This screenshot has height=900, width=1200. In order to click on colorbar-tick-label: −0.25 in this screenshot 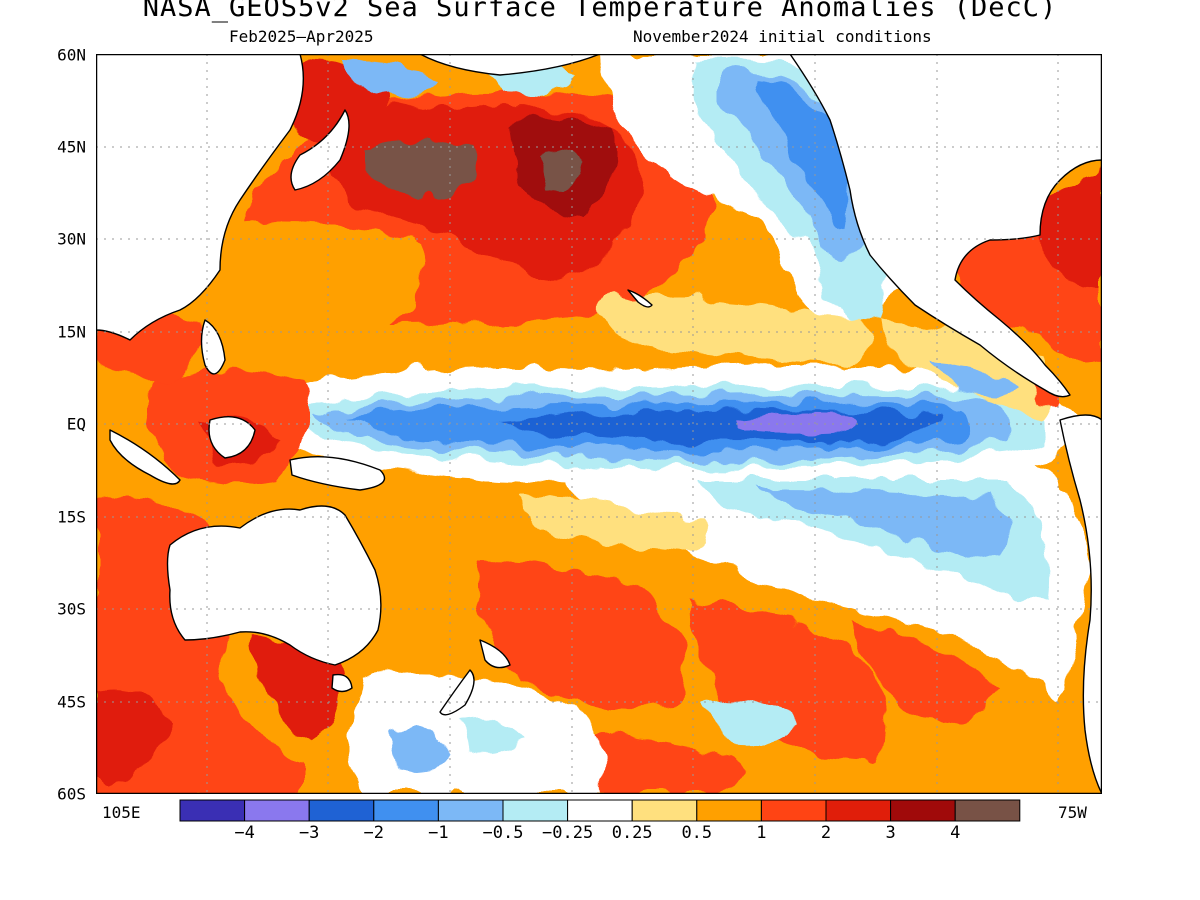, I will do `click(568, 833)`.